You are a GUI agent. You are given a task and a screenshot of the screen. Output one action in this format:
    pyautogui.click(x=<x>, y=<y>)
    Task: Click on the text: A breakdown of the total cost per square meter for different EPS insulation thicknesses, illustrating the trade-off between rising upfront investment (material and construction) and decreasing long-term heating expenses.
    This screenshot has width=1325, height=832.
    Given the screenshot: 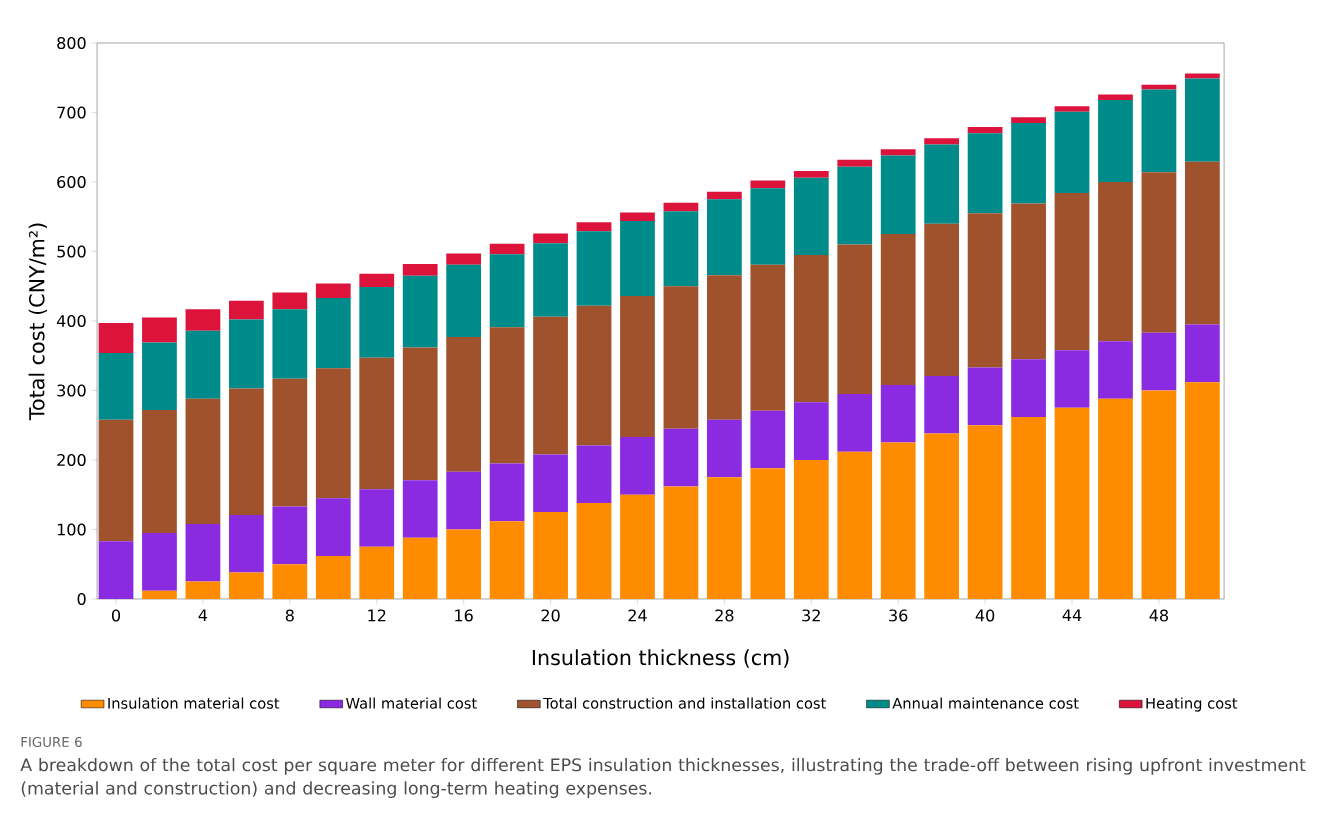 What is the action you would take?
    pyautogui.click(x=663, y=778)
    